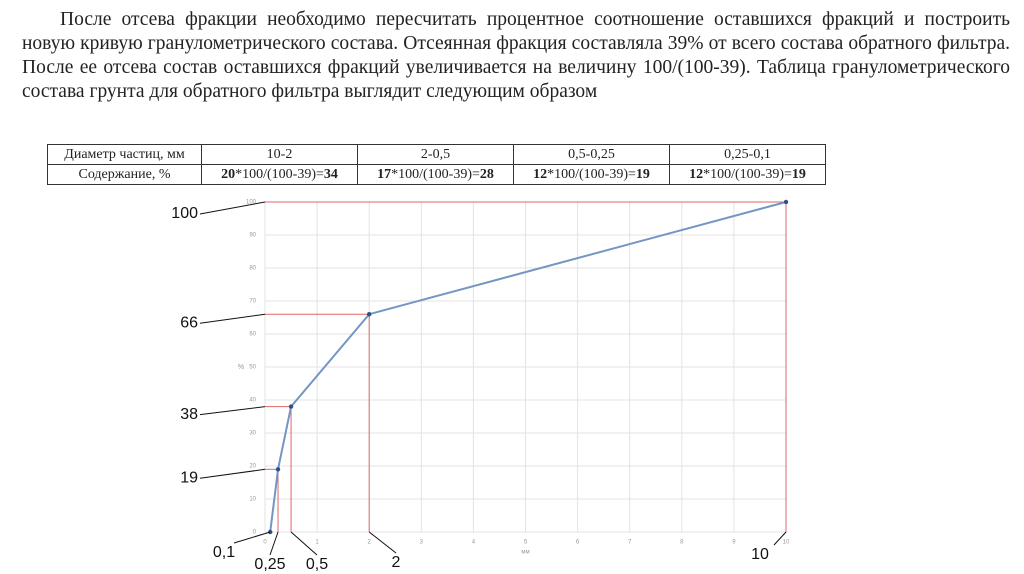 The image size is (1024, 574). Describe the element at coordinates (252, 401) in the screenshot. I see `y-tick-label: 40` at that location.